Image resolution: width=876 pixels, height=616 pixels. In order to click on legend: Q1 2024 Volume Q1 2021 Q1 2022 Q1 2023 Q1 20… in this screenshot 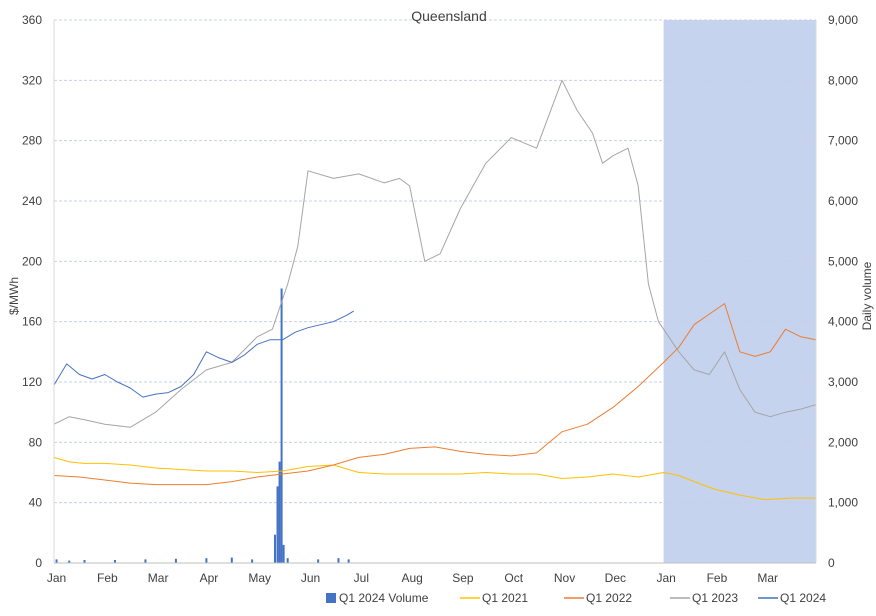, I will do `click(576, 598)`.